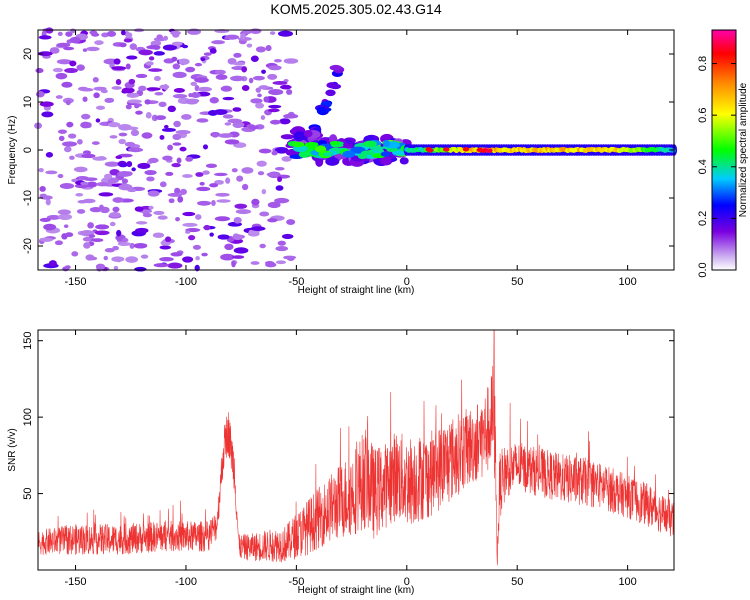  I want to click on snr-y-tick-label: 100, so click(28, 417).